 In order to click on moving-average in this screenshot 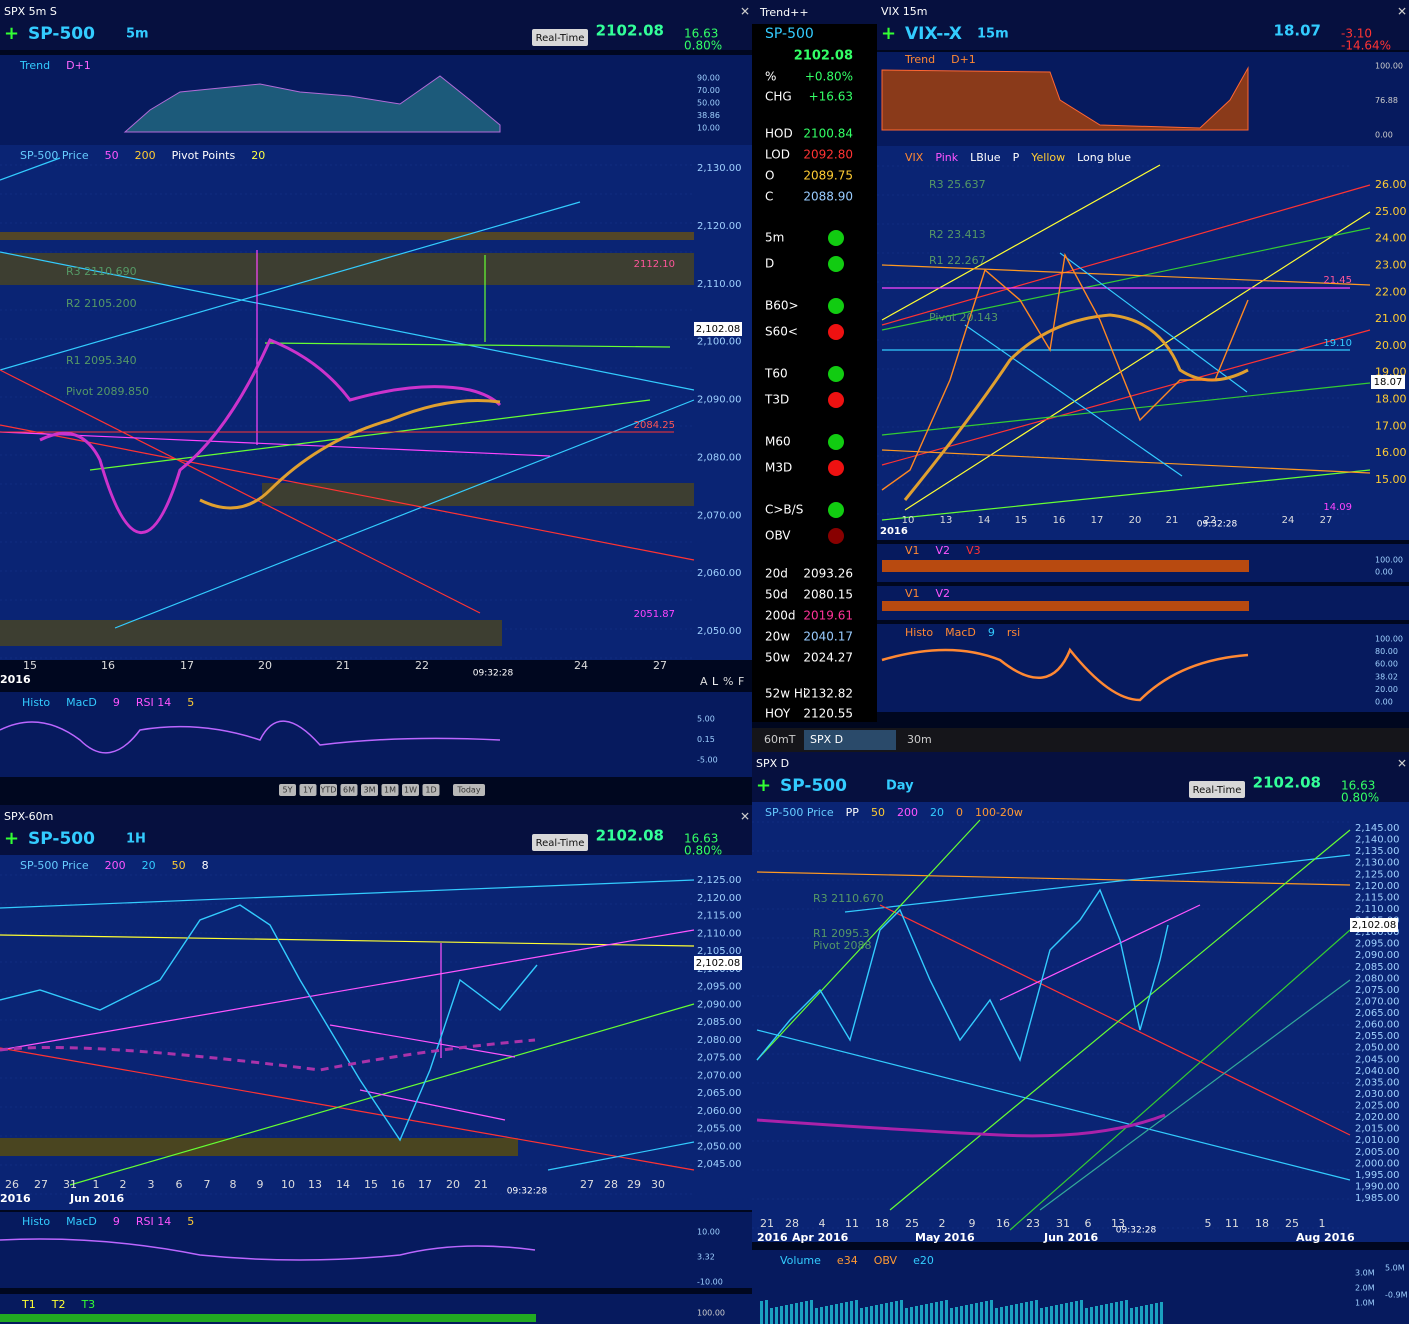, I will do `click(1076, 407)`.